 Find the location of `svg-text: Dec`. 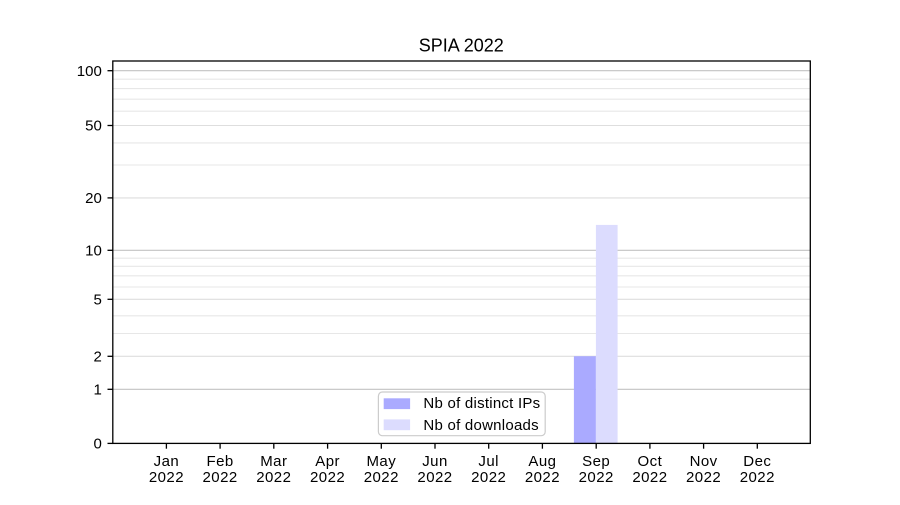

svg-text: Dec is located at coordinates (757, 461).